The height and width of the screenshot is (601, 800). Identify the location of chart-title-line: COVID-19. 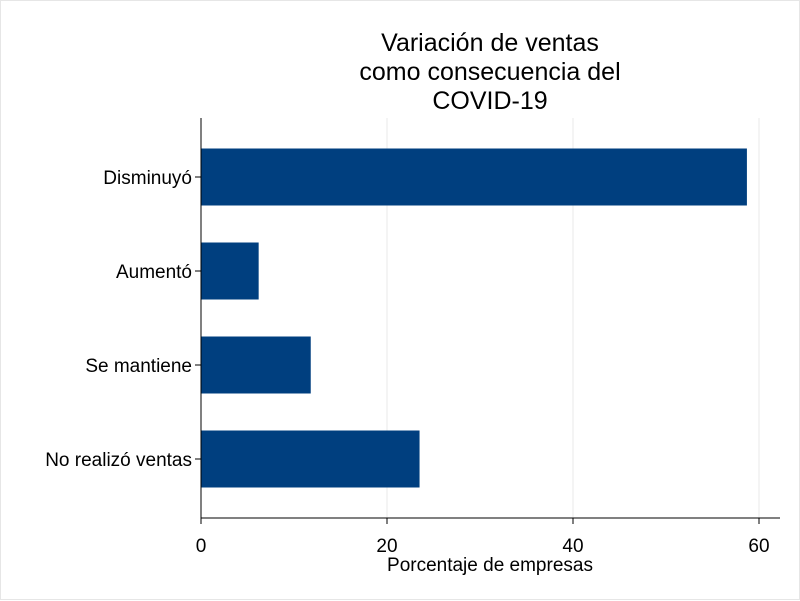
(489, 101).